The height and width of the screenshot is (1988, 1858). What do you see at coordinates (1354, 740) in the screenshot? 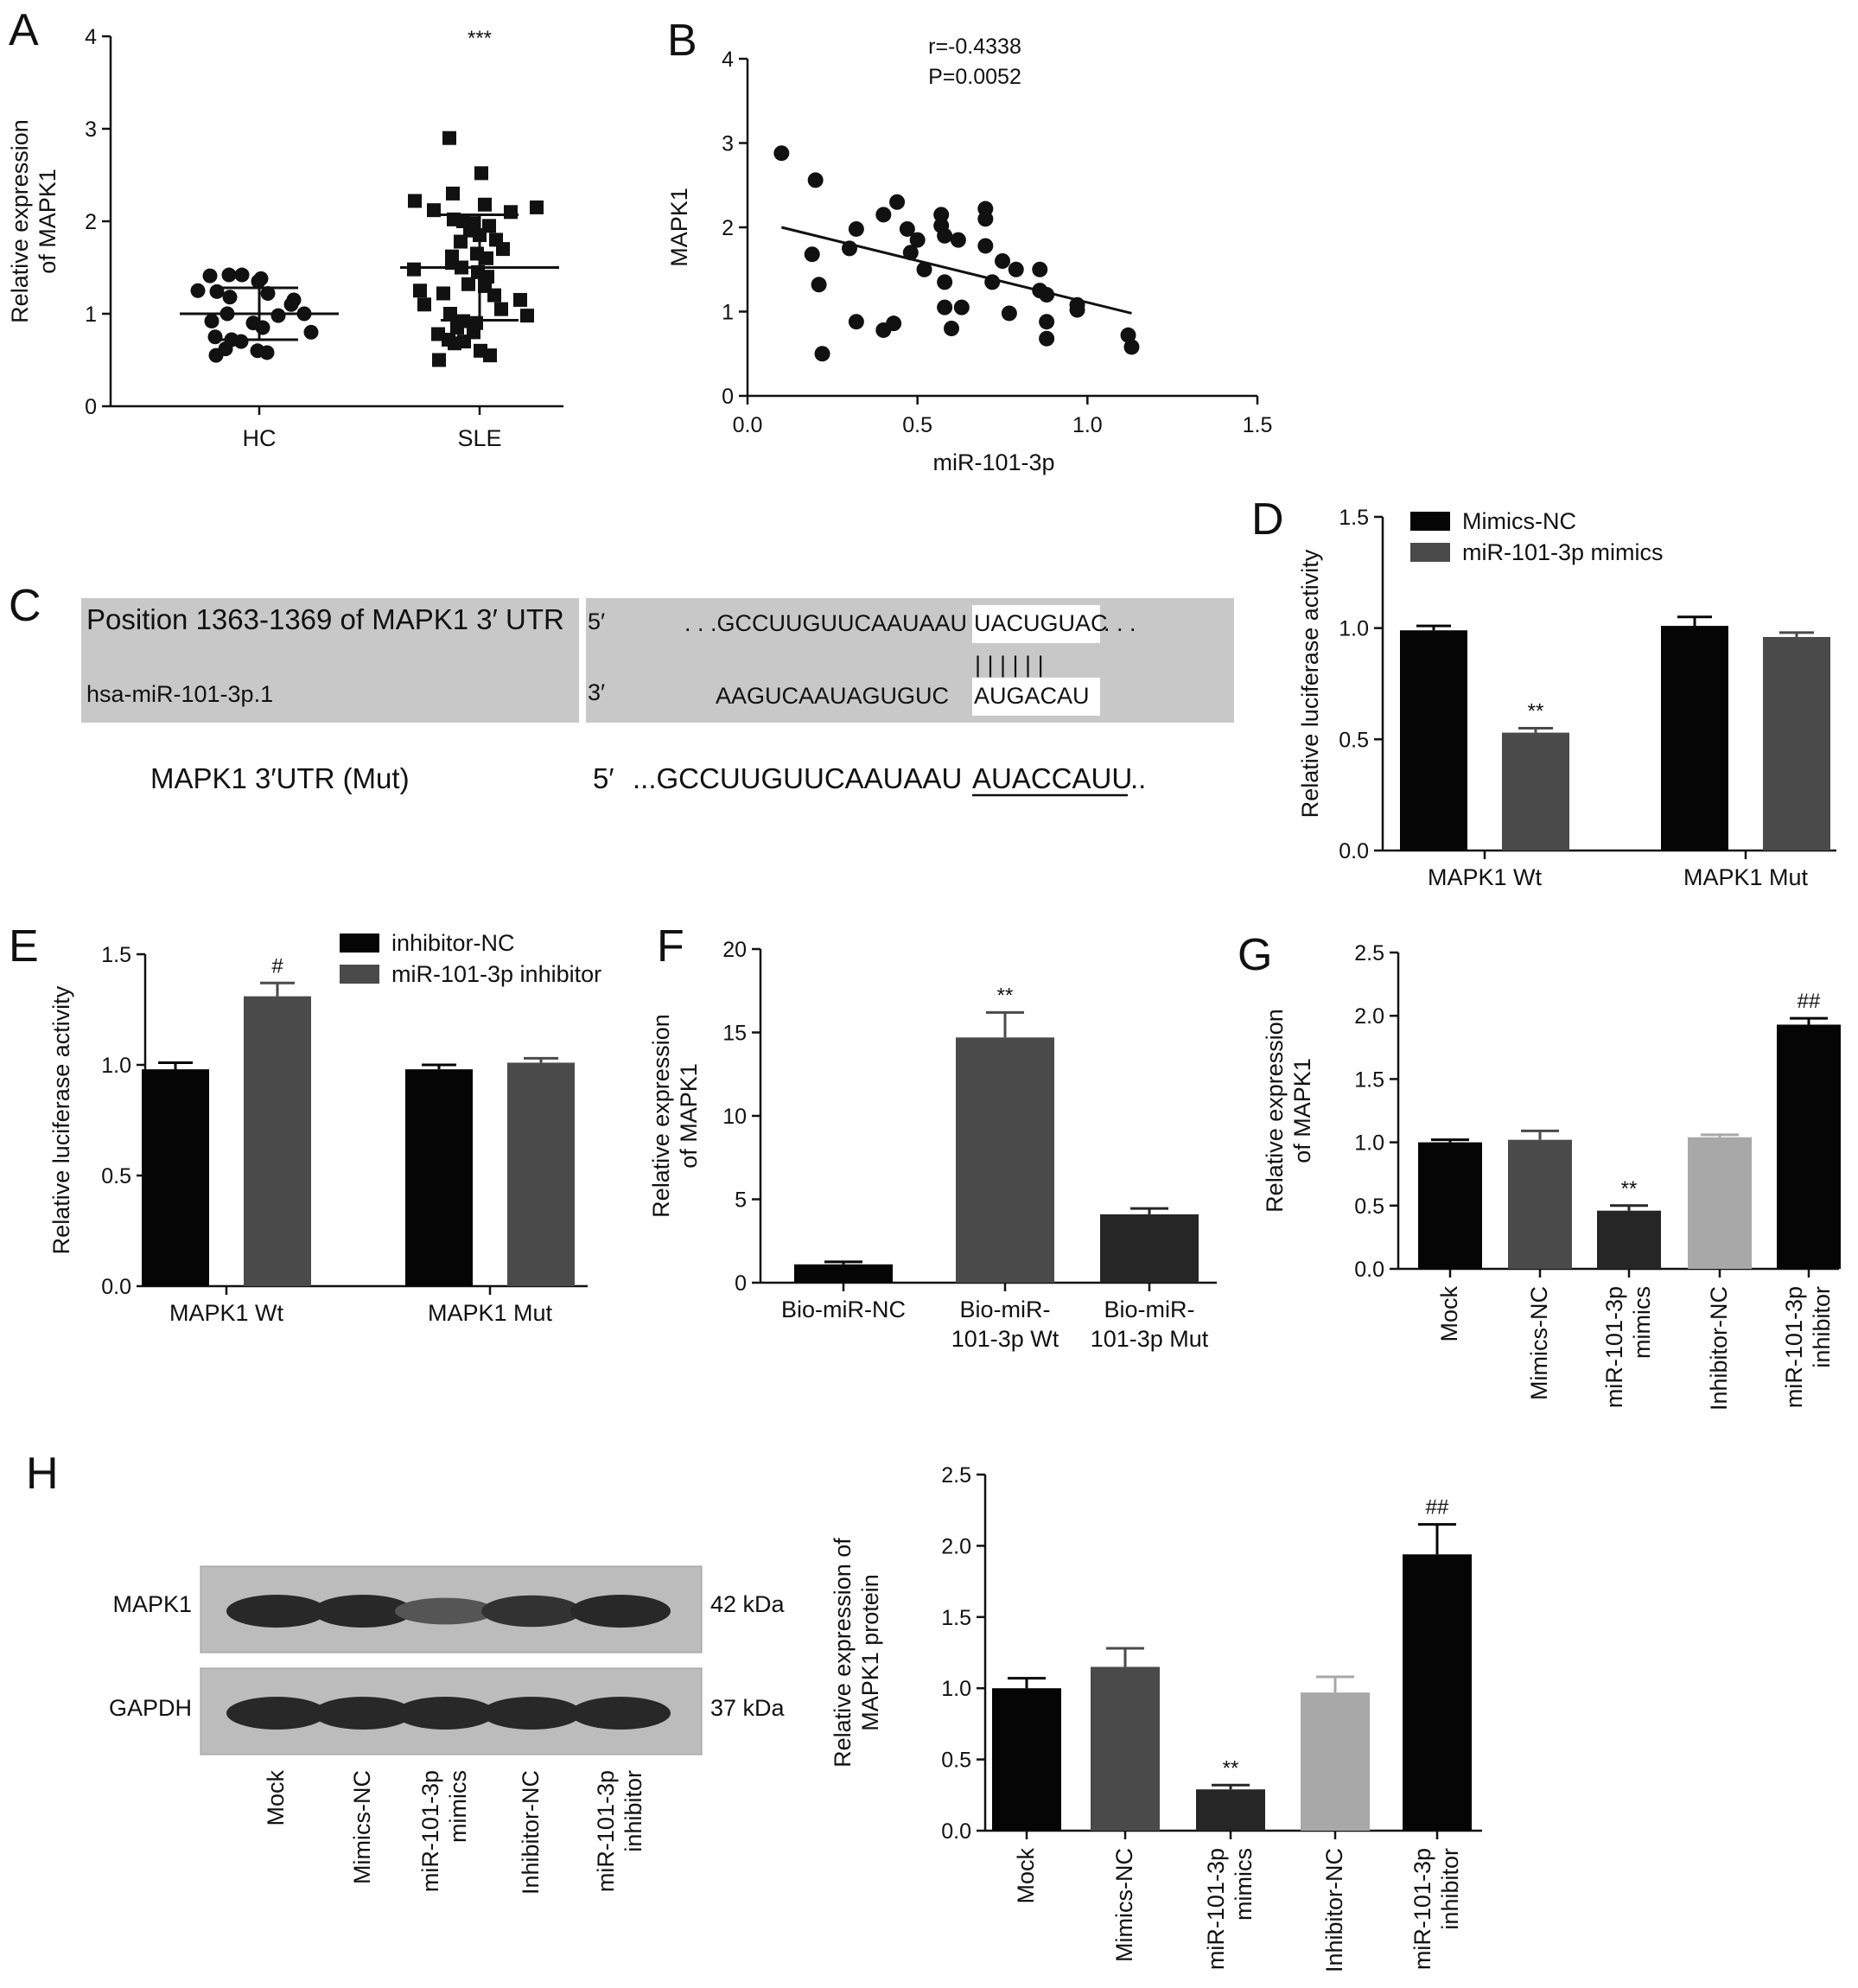
I see `d-ytick-label: 0.5` at bounding box center [1354, 740].